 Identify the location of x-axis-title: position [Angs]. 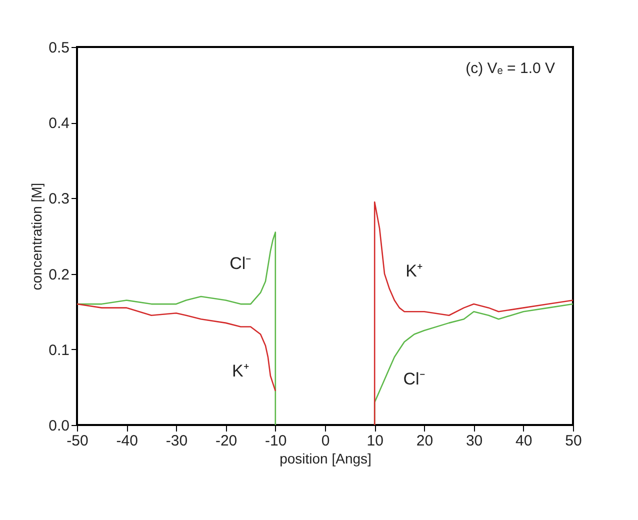
(326, 458).